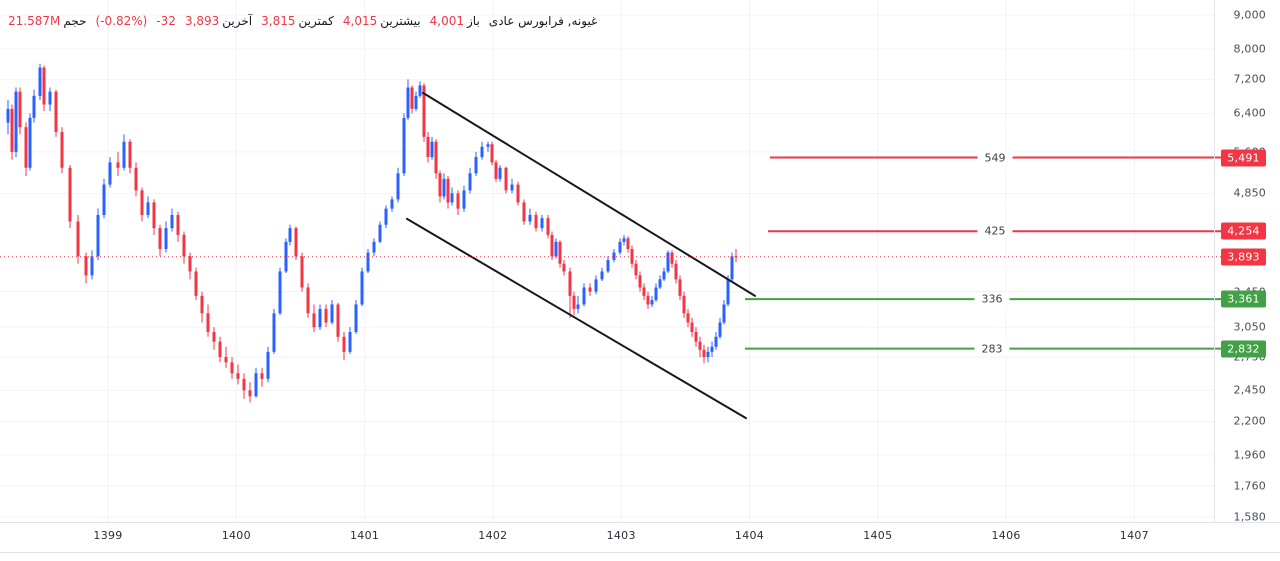 The image size is (1280, 561). Describe the element at coordinates (640, 522) in the screenshot. I see `time-axis-border` at that location.